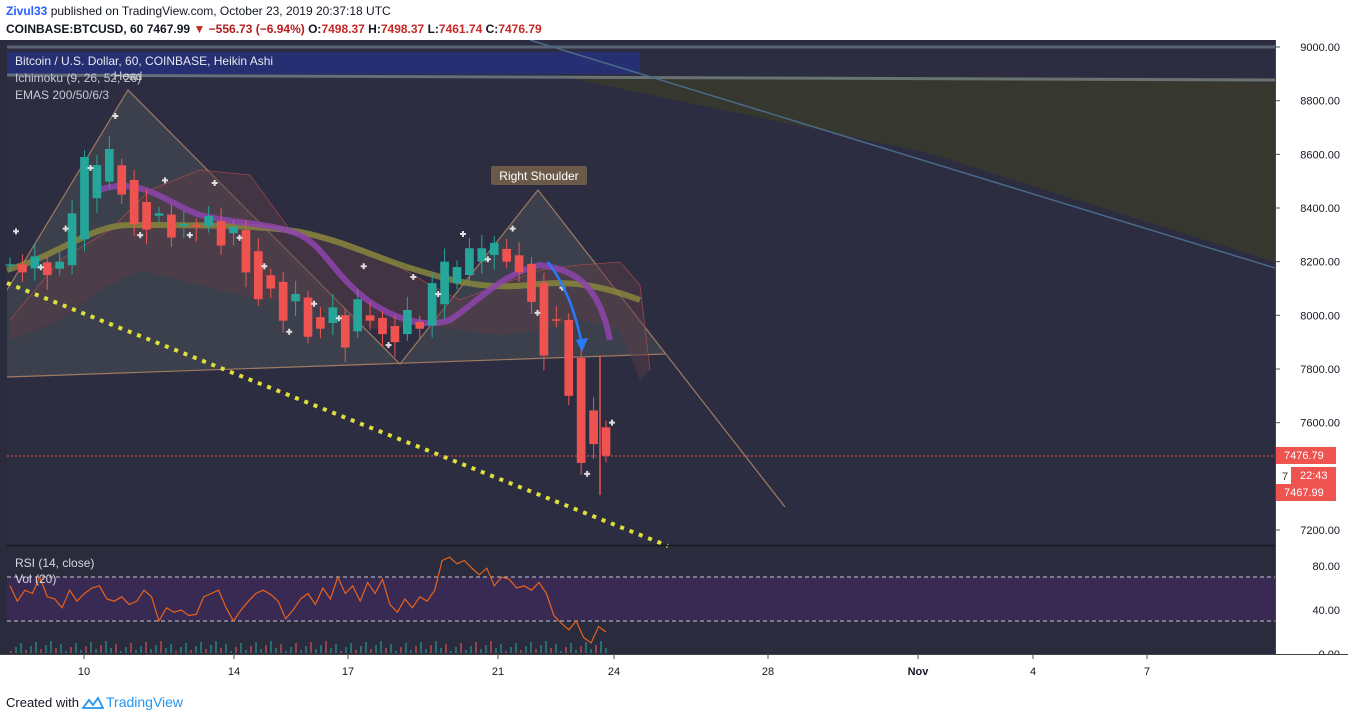 The width and height of the screenshot is (1348, 720). I want to click on open-label: O:, so click(315, 29).